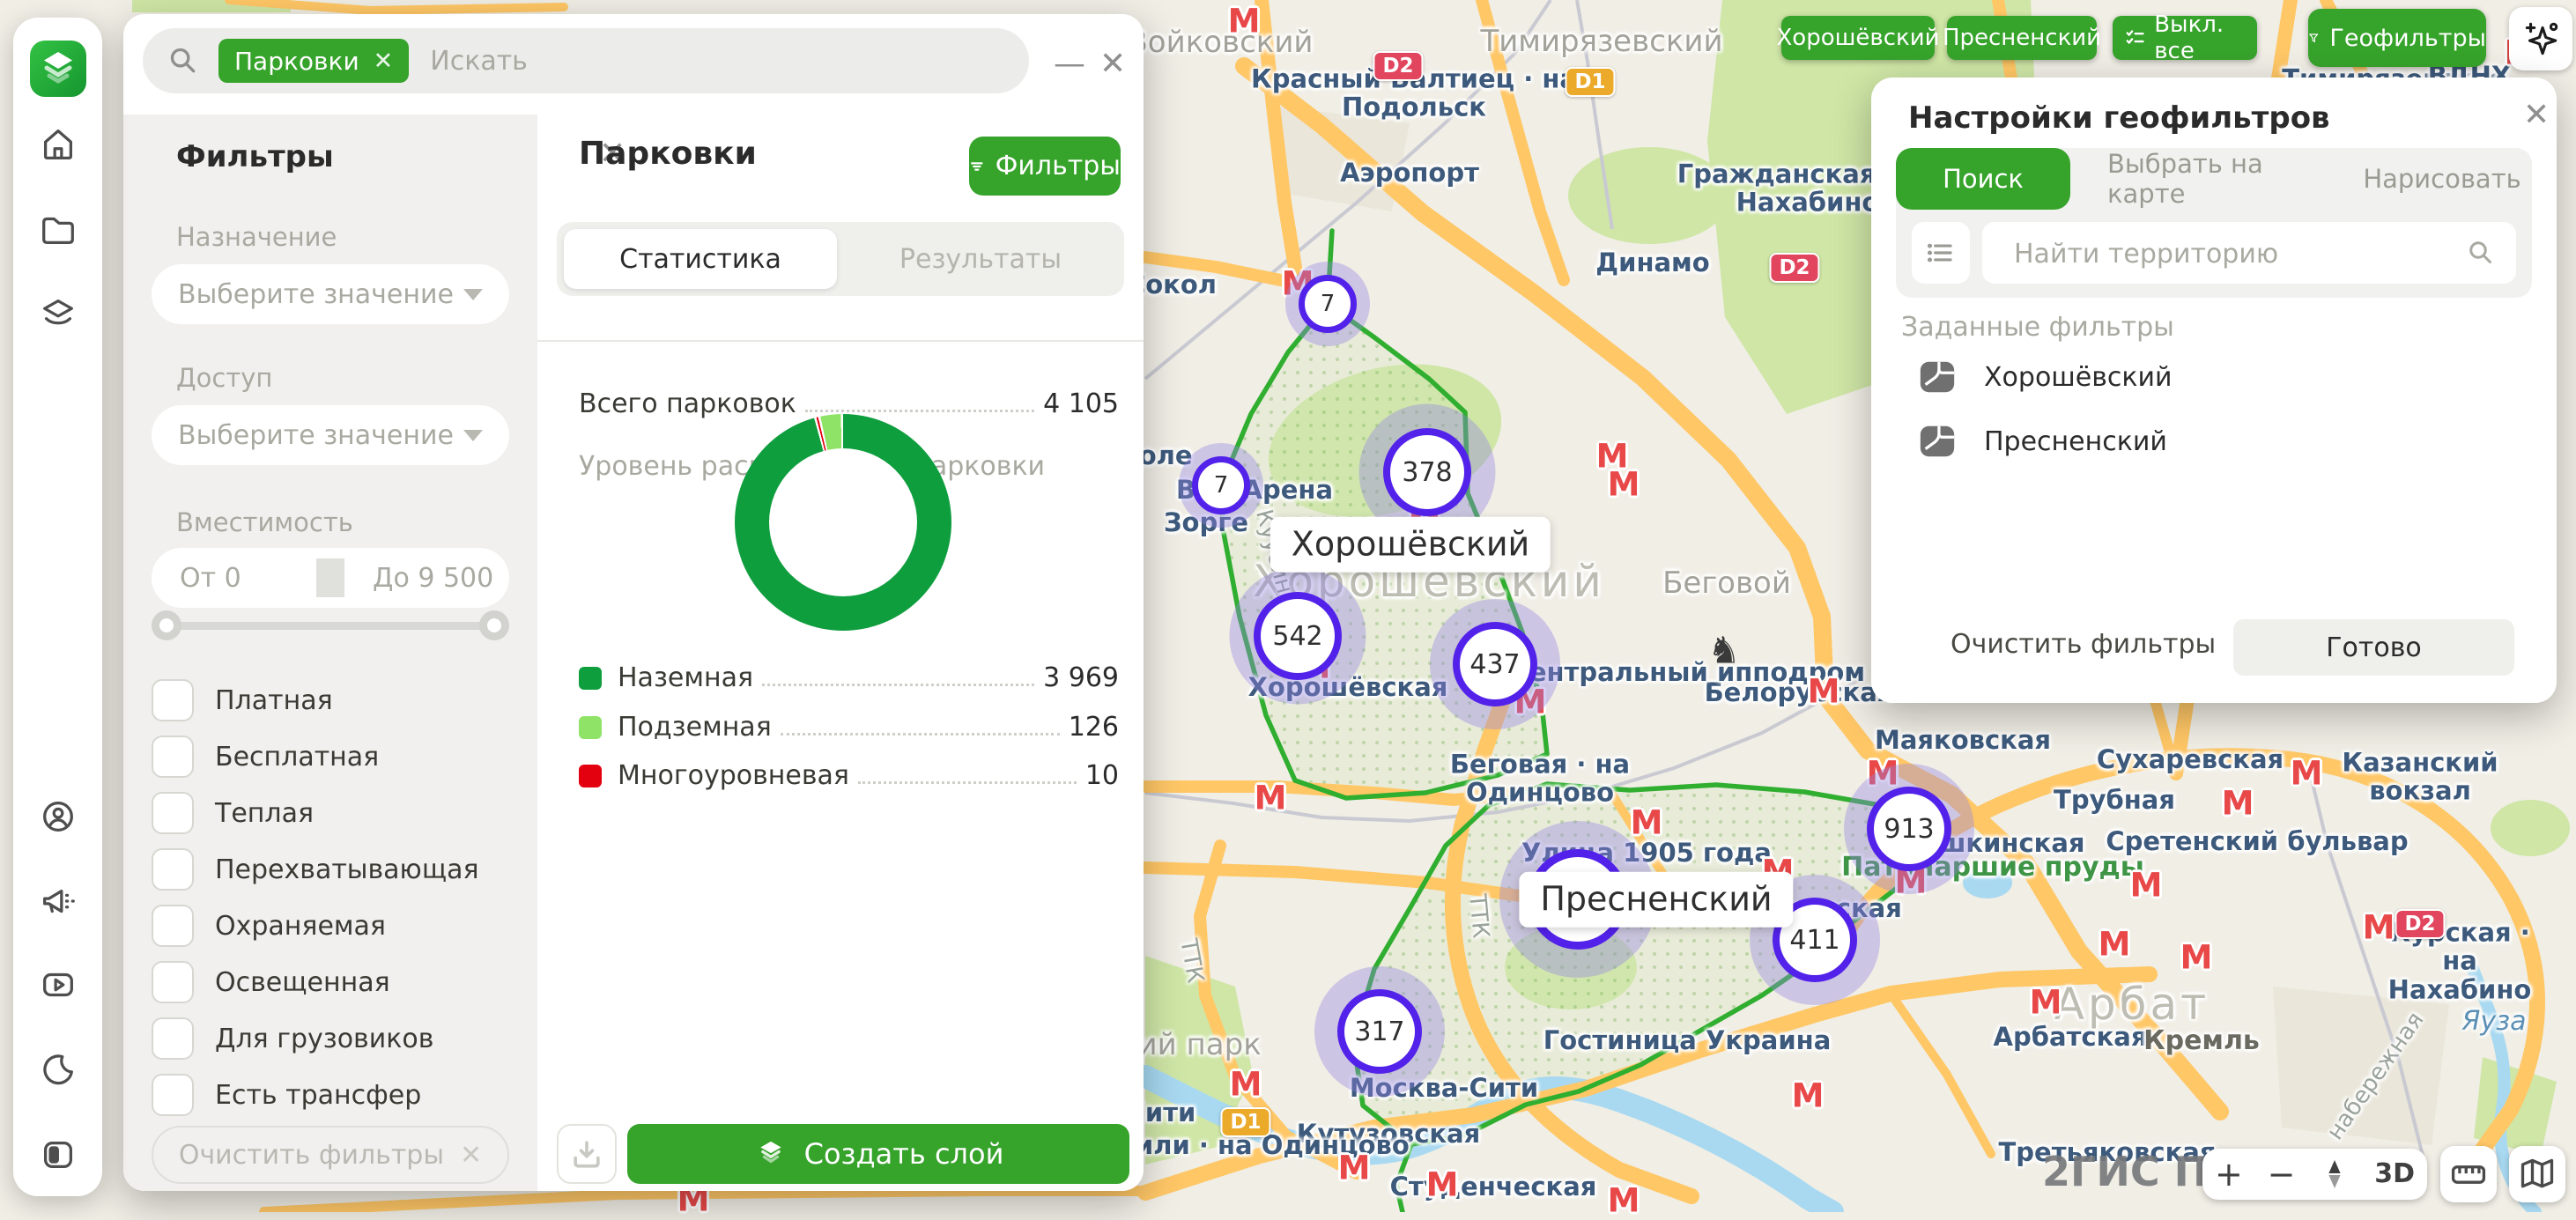  I want to click on parking-cluster-marker: 317, so click(1379, 1031).